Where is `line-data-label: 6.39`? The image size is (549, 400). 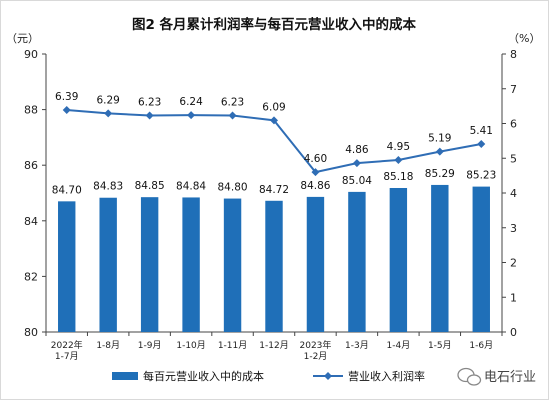
line-data-label: 6.39 is located at coordinates (66, 97).